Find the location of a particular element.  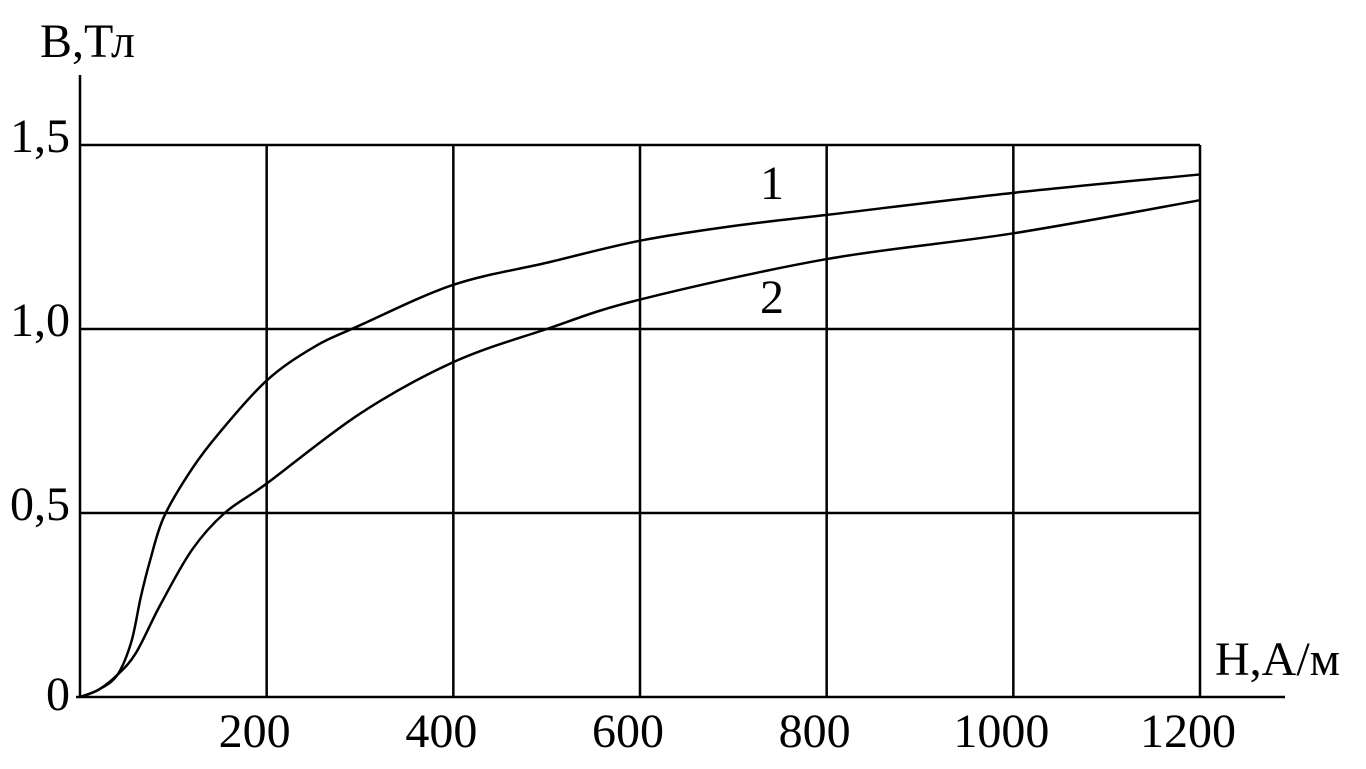

y-tick-label: 0 is located at coordinates (58, 694).